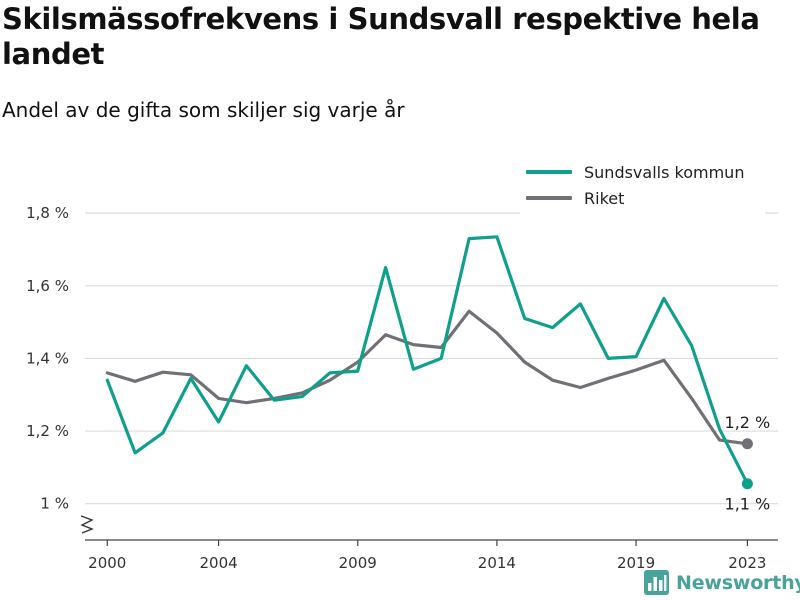 The width and height of the screenshot is (800, 600). I want to click on x-tick-label: 2023, so click(747, 563).